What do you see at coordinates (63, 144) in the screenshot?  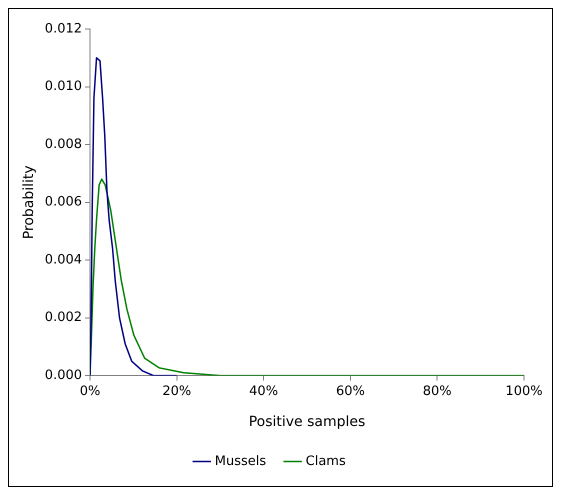 I see `y-tick-label: 0.008` at bounding box center [63, 144].